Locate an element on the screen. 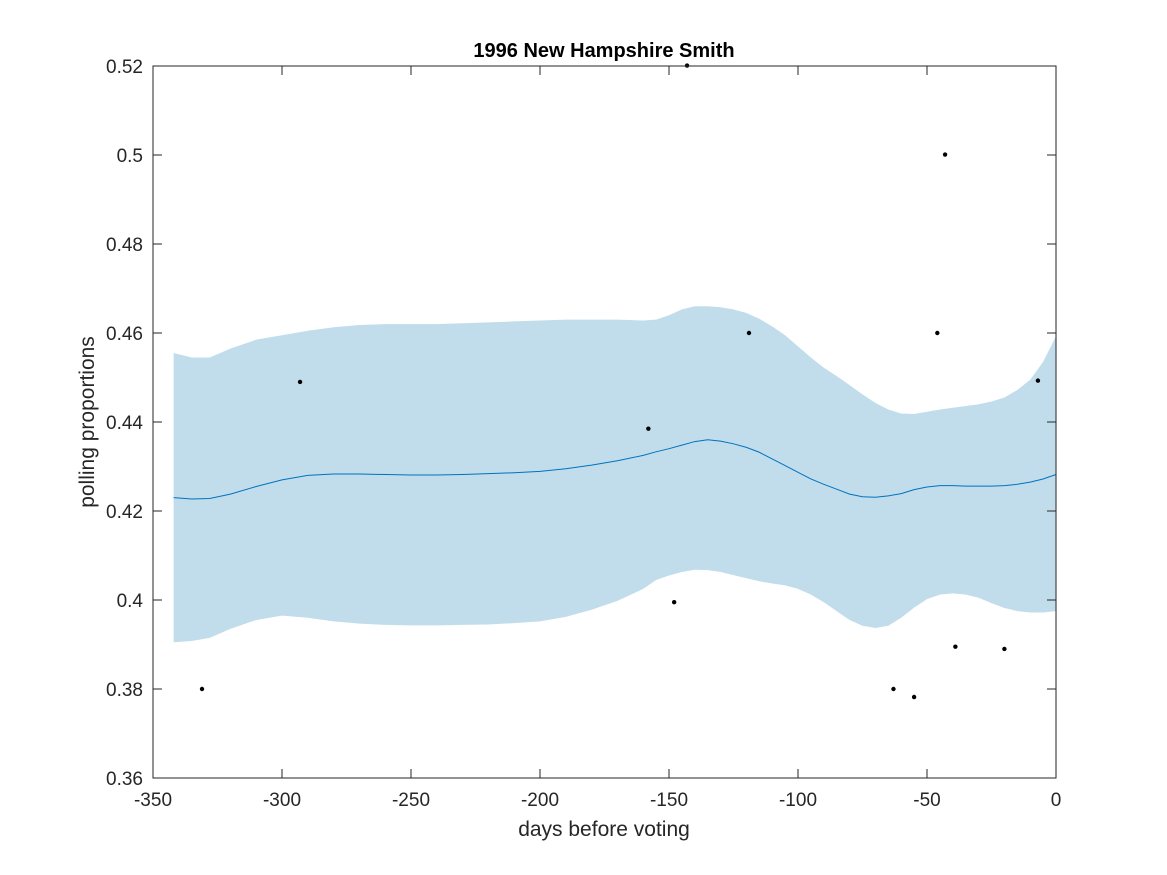  x-tick-label: -250 is located at coordinates (411, 800).